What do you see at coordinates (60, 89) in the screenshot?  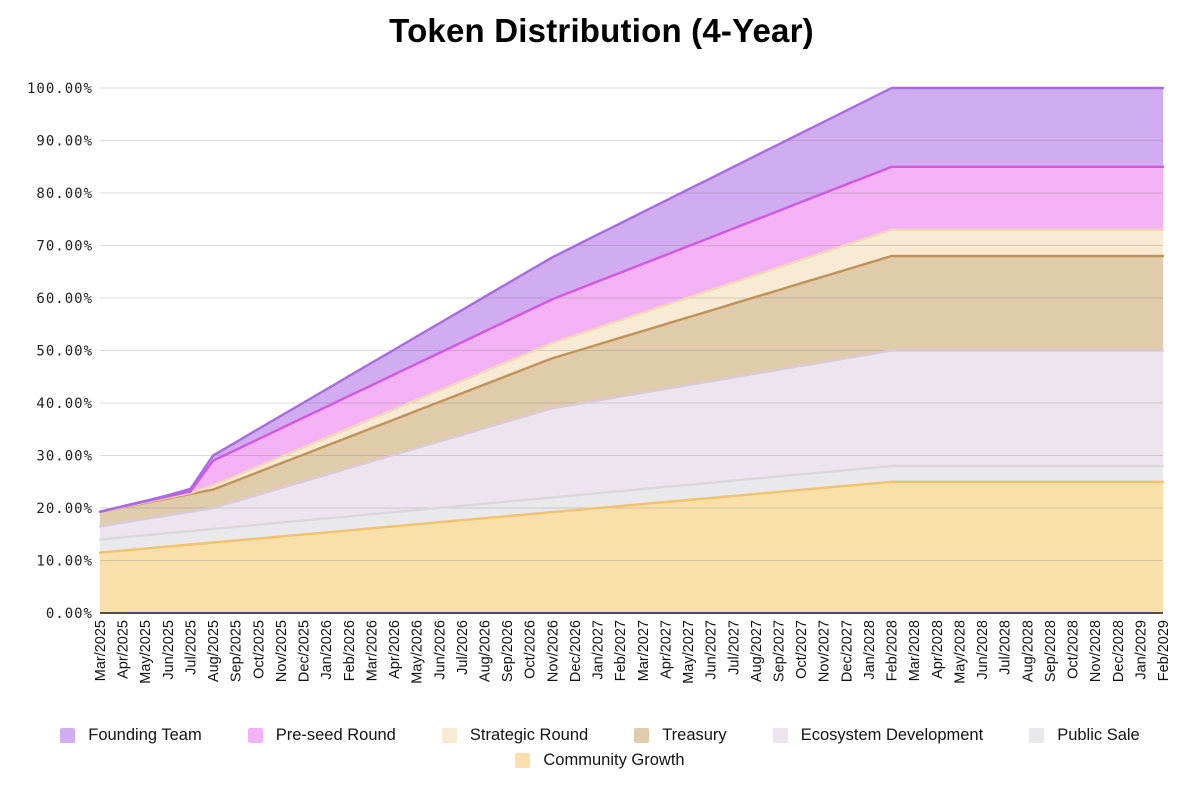 I see `y-tick-label: 100.00%` at bounding box center [60, 89].